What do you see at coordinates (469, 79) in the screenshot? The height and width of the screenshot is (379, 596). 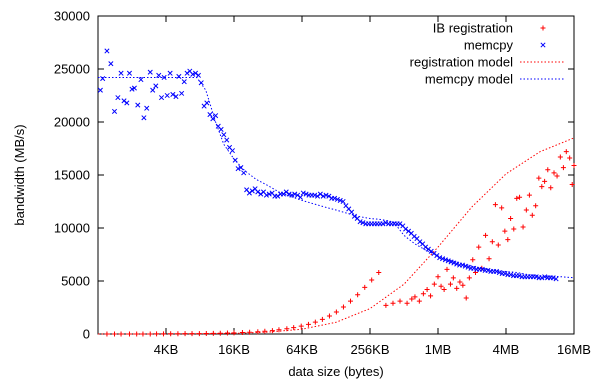 I see `legend-label: memcpy model` at bounding box center [469, 79].